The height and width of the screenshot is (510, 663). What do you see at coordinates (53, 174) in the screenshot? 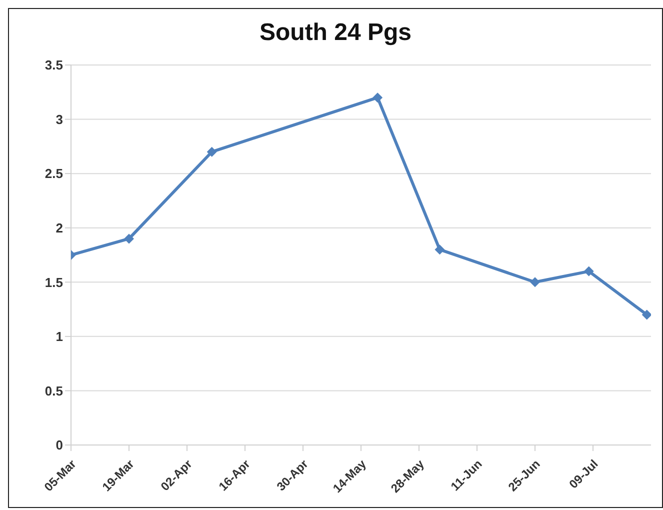
I see `y-tick-label: 2.5` at bounding box center [53, 174].